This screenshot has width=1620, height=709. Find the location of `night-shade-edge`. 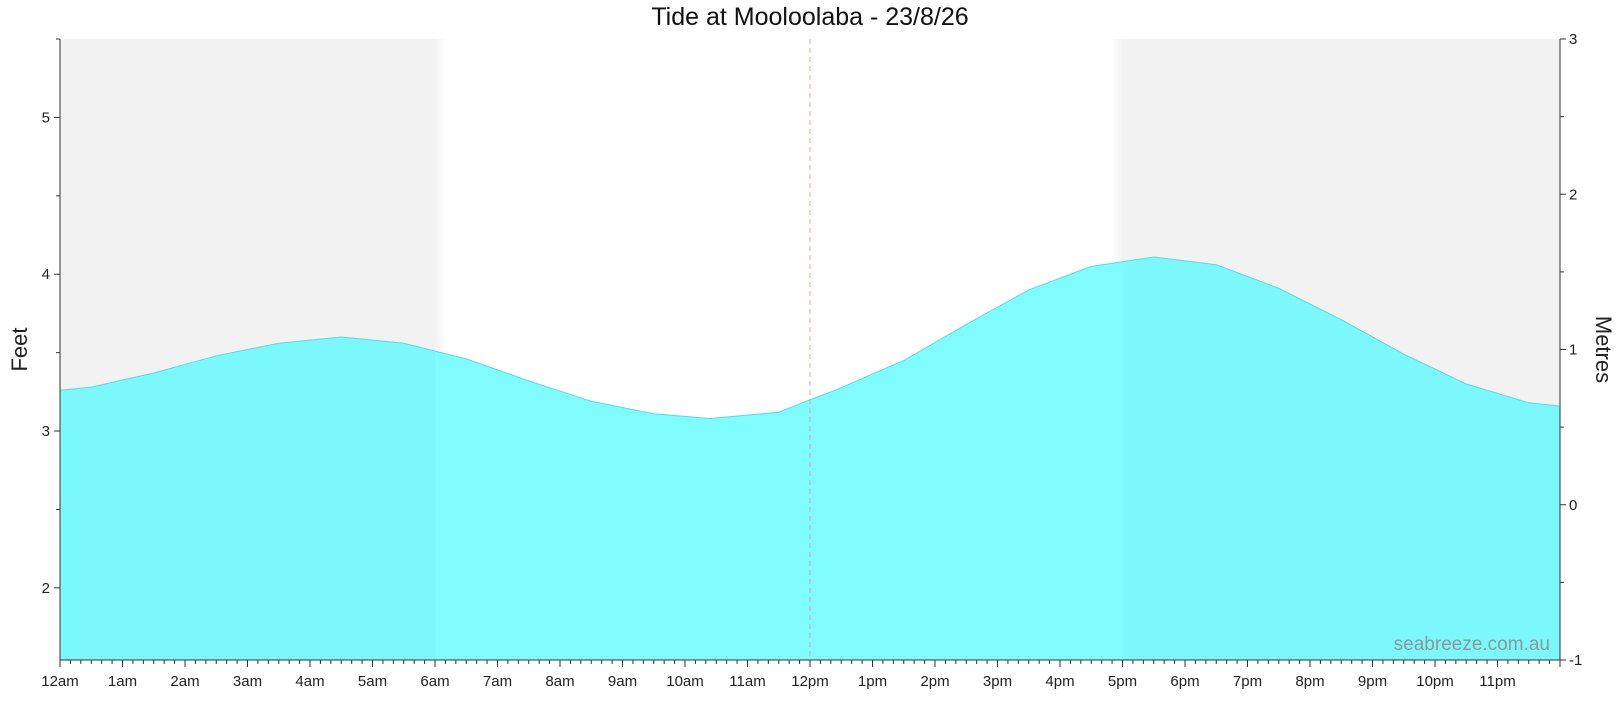

night-shade-edge is located at coordinates (440, 349).